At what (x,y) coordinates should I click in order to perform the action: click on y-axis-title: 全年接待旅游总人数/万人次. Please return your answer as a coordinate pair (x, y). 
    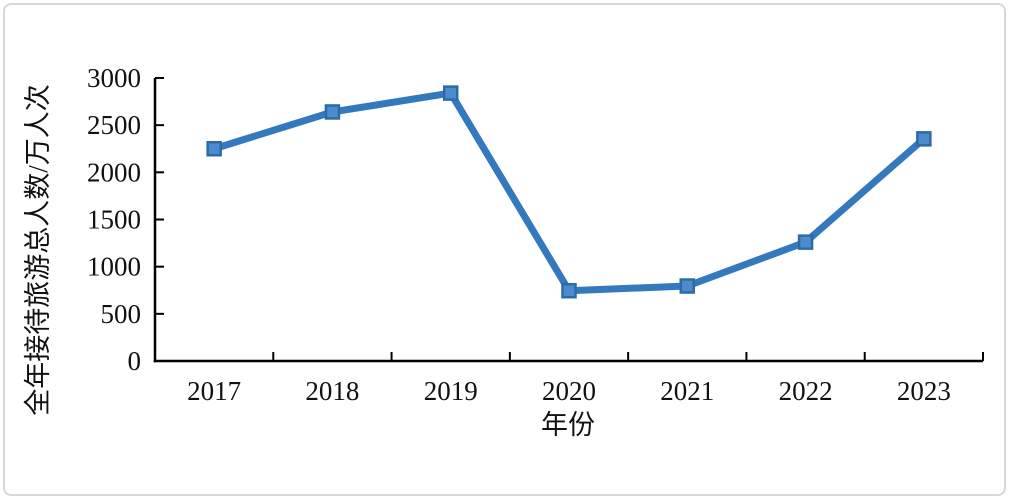
    Looking at the image, I should click on (38, 250).